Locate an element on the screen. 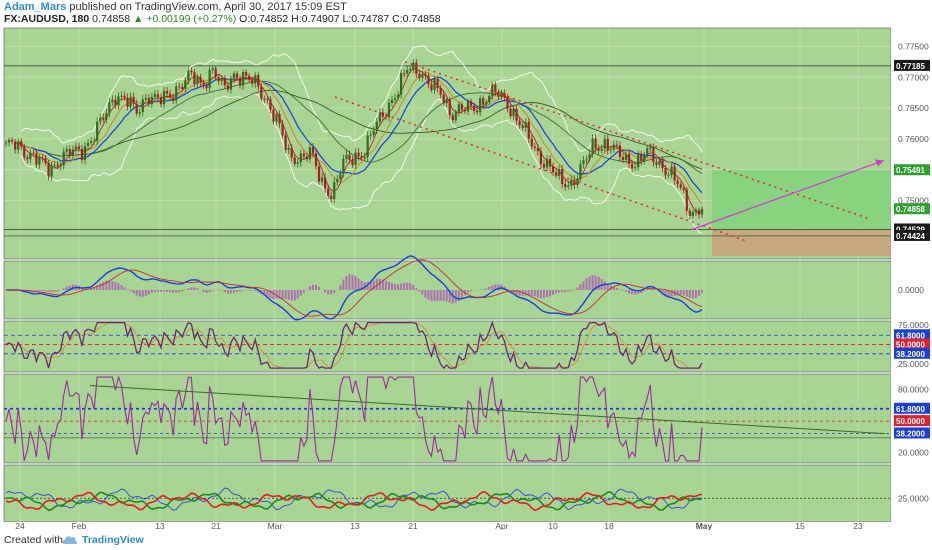  dmi-minus-line is located at coordinates (354, 501).